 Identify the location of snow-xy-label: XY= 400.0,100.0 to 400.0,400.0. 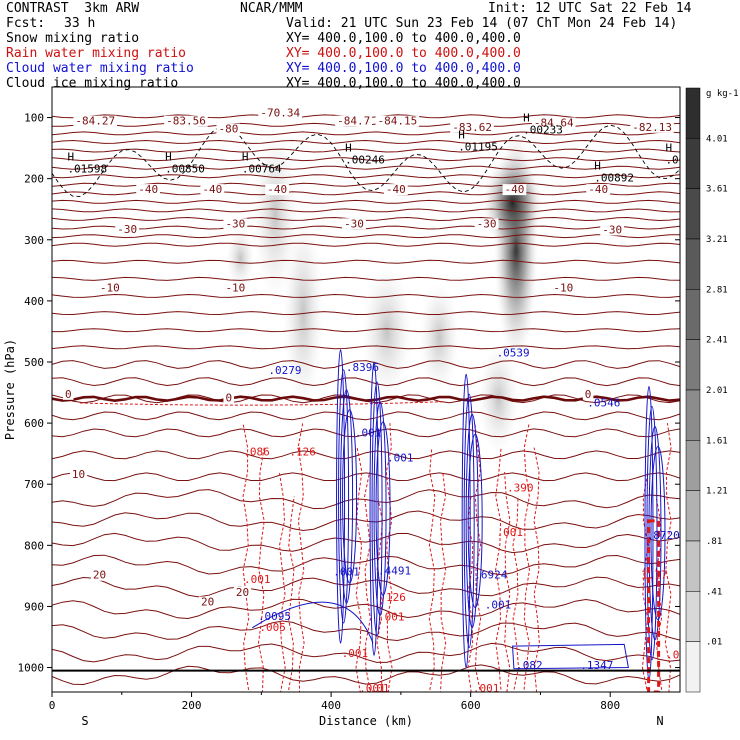
(403, 38).